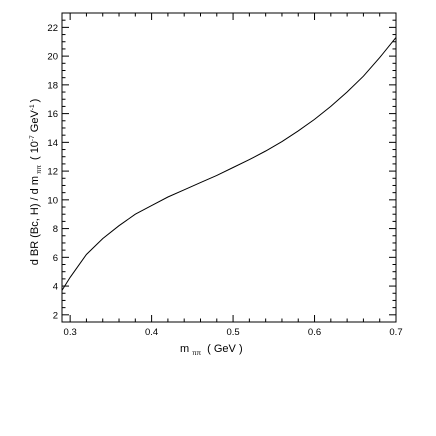 The image size is (436, 436). Describe the element at coordinates (151, 332) in the screenshot. I see `x-tick-label: 0.4` at that location.